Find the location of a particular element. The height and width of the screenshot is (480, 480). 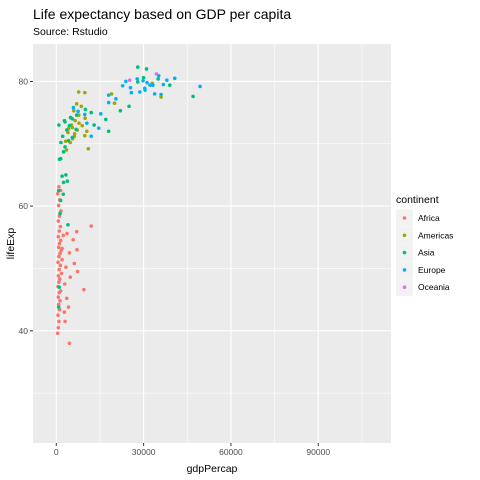

legend-marker-europe is located at coordinates (404, 270).